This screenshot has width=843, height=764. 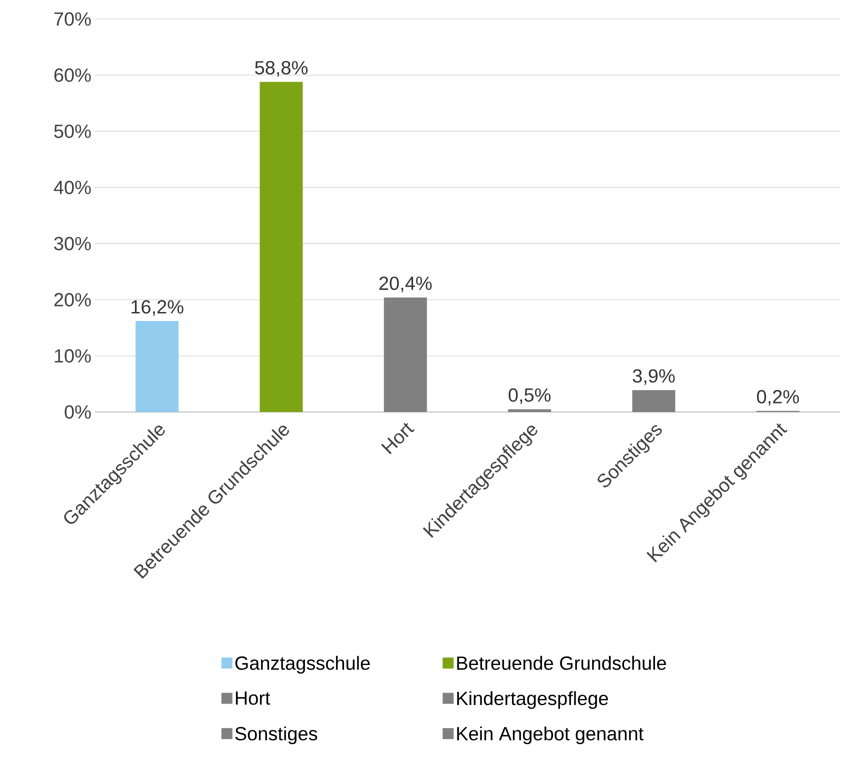 I want to click on data-label: 0,2%, so click(x=778, y=398).